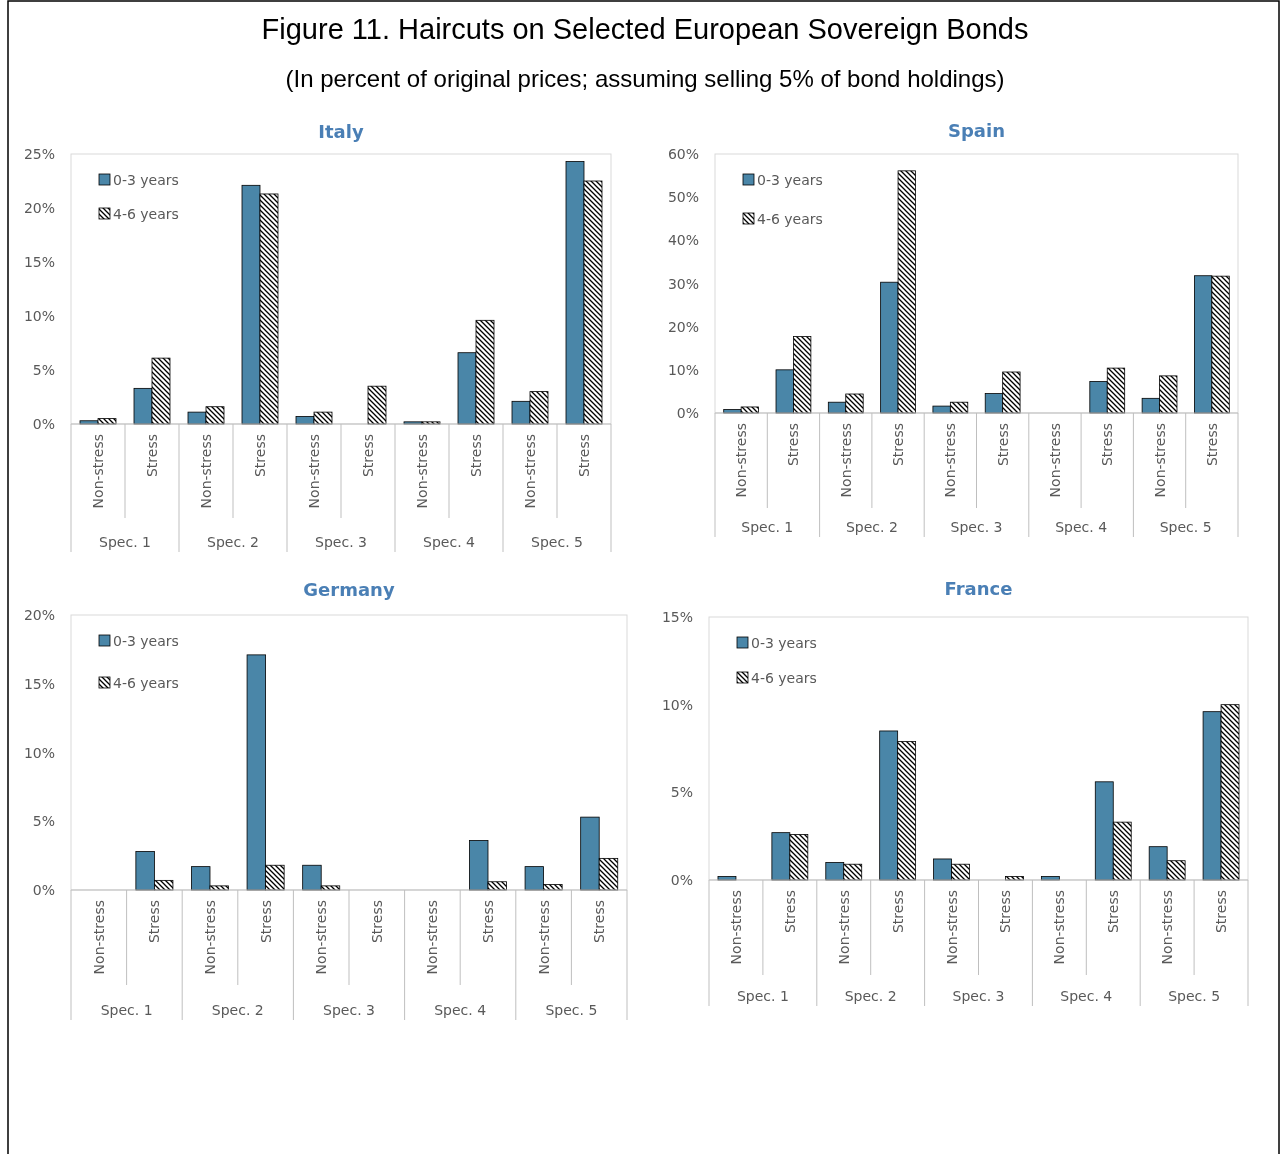 This screenshot has height=1154, width=1281. I want to click on caption: Figure 11. Haircuts on Selected European Sovereign Bonds, so click(645, 29).